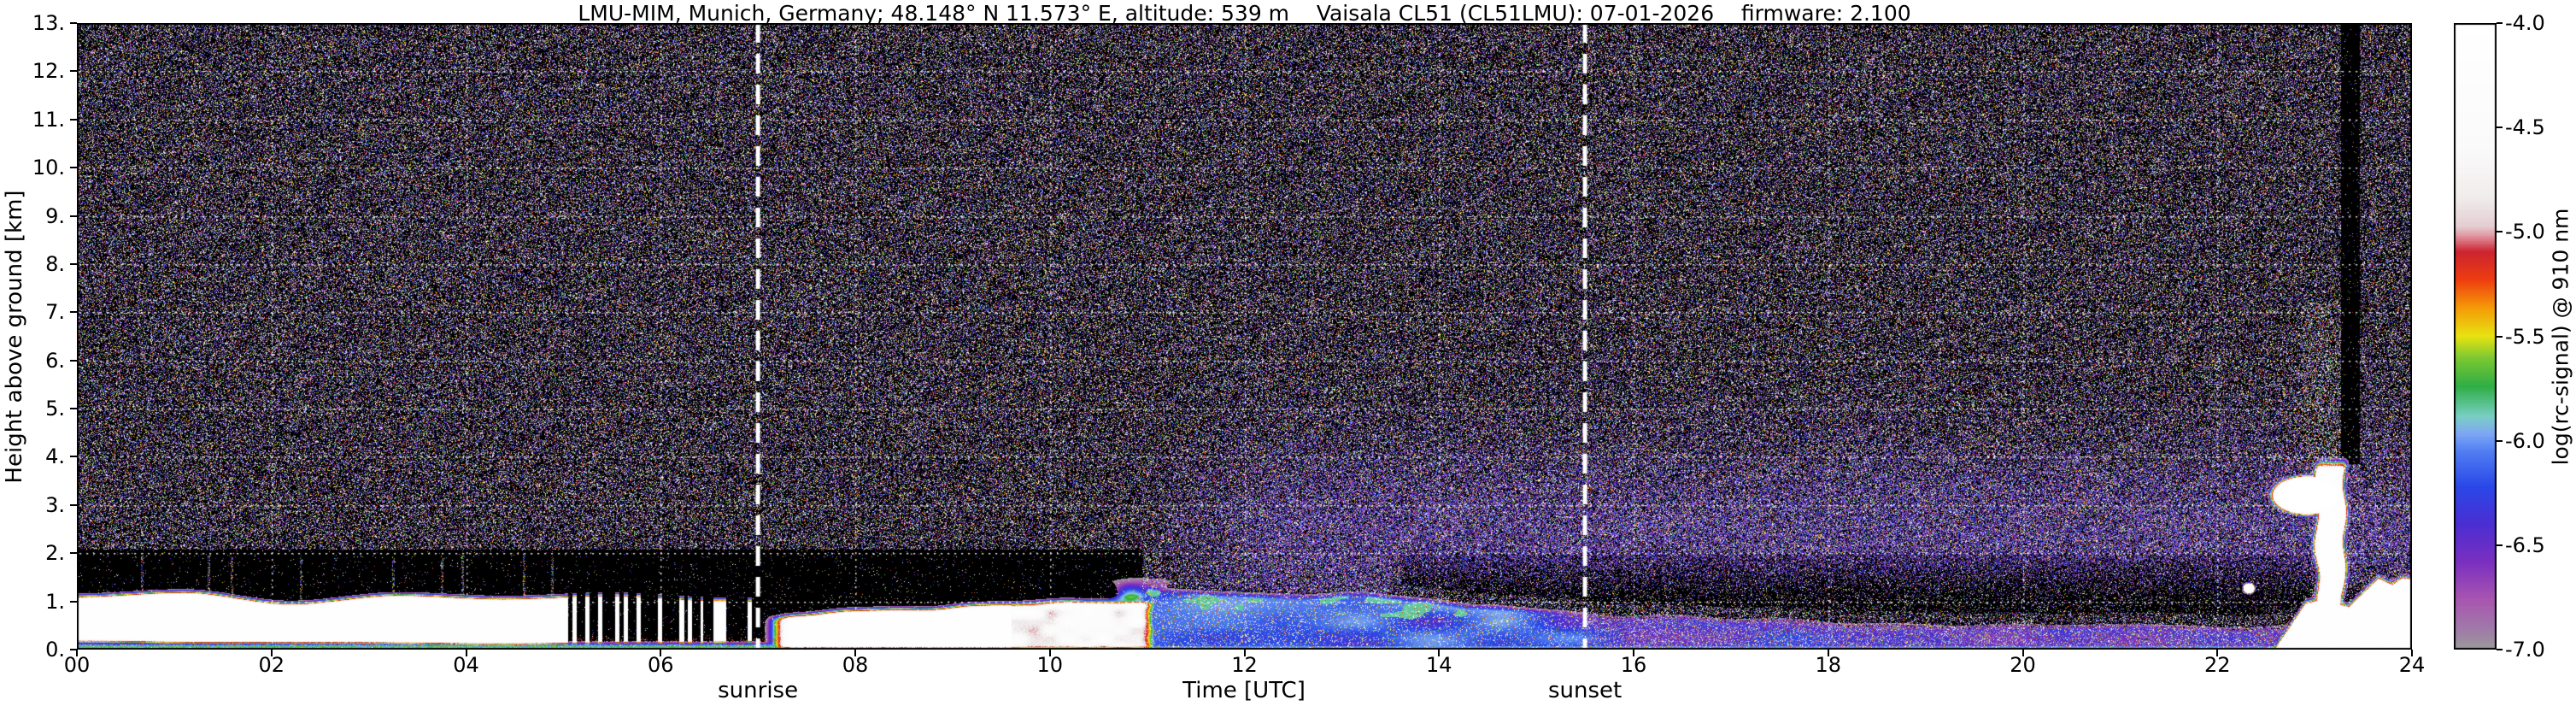  Describe the element at coordinates (1438, 665) in the screenshot. I see `x-tick-label: 14` at that location.